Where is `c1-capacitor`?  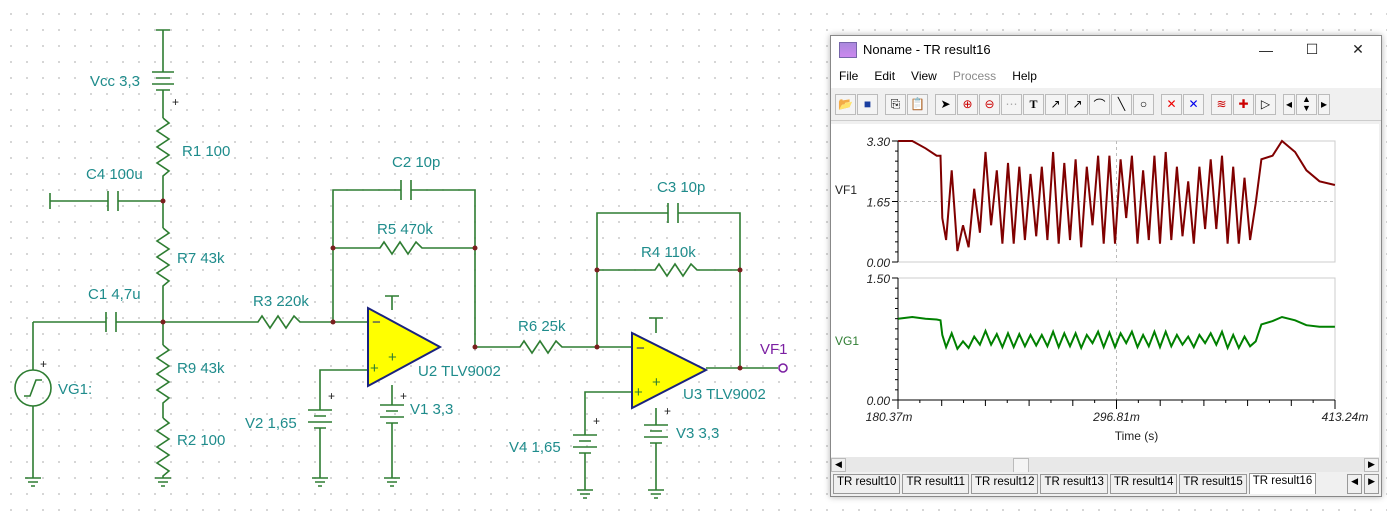
c1-capacitor is located at coordinates (141, 322).